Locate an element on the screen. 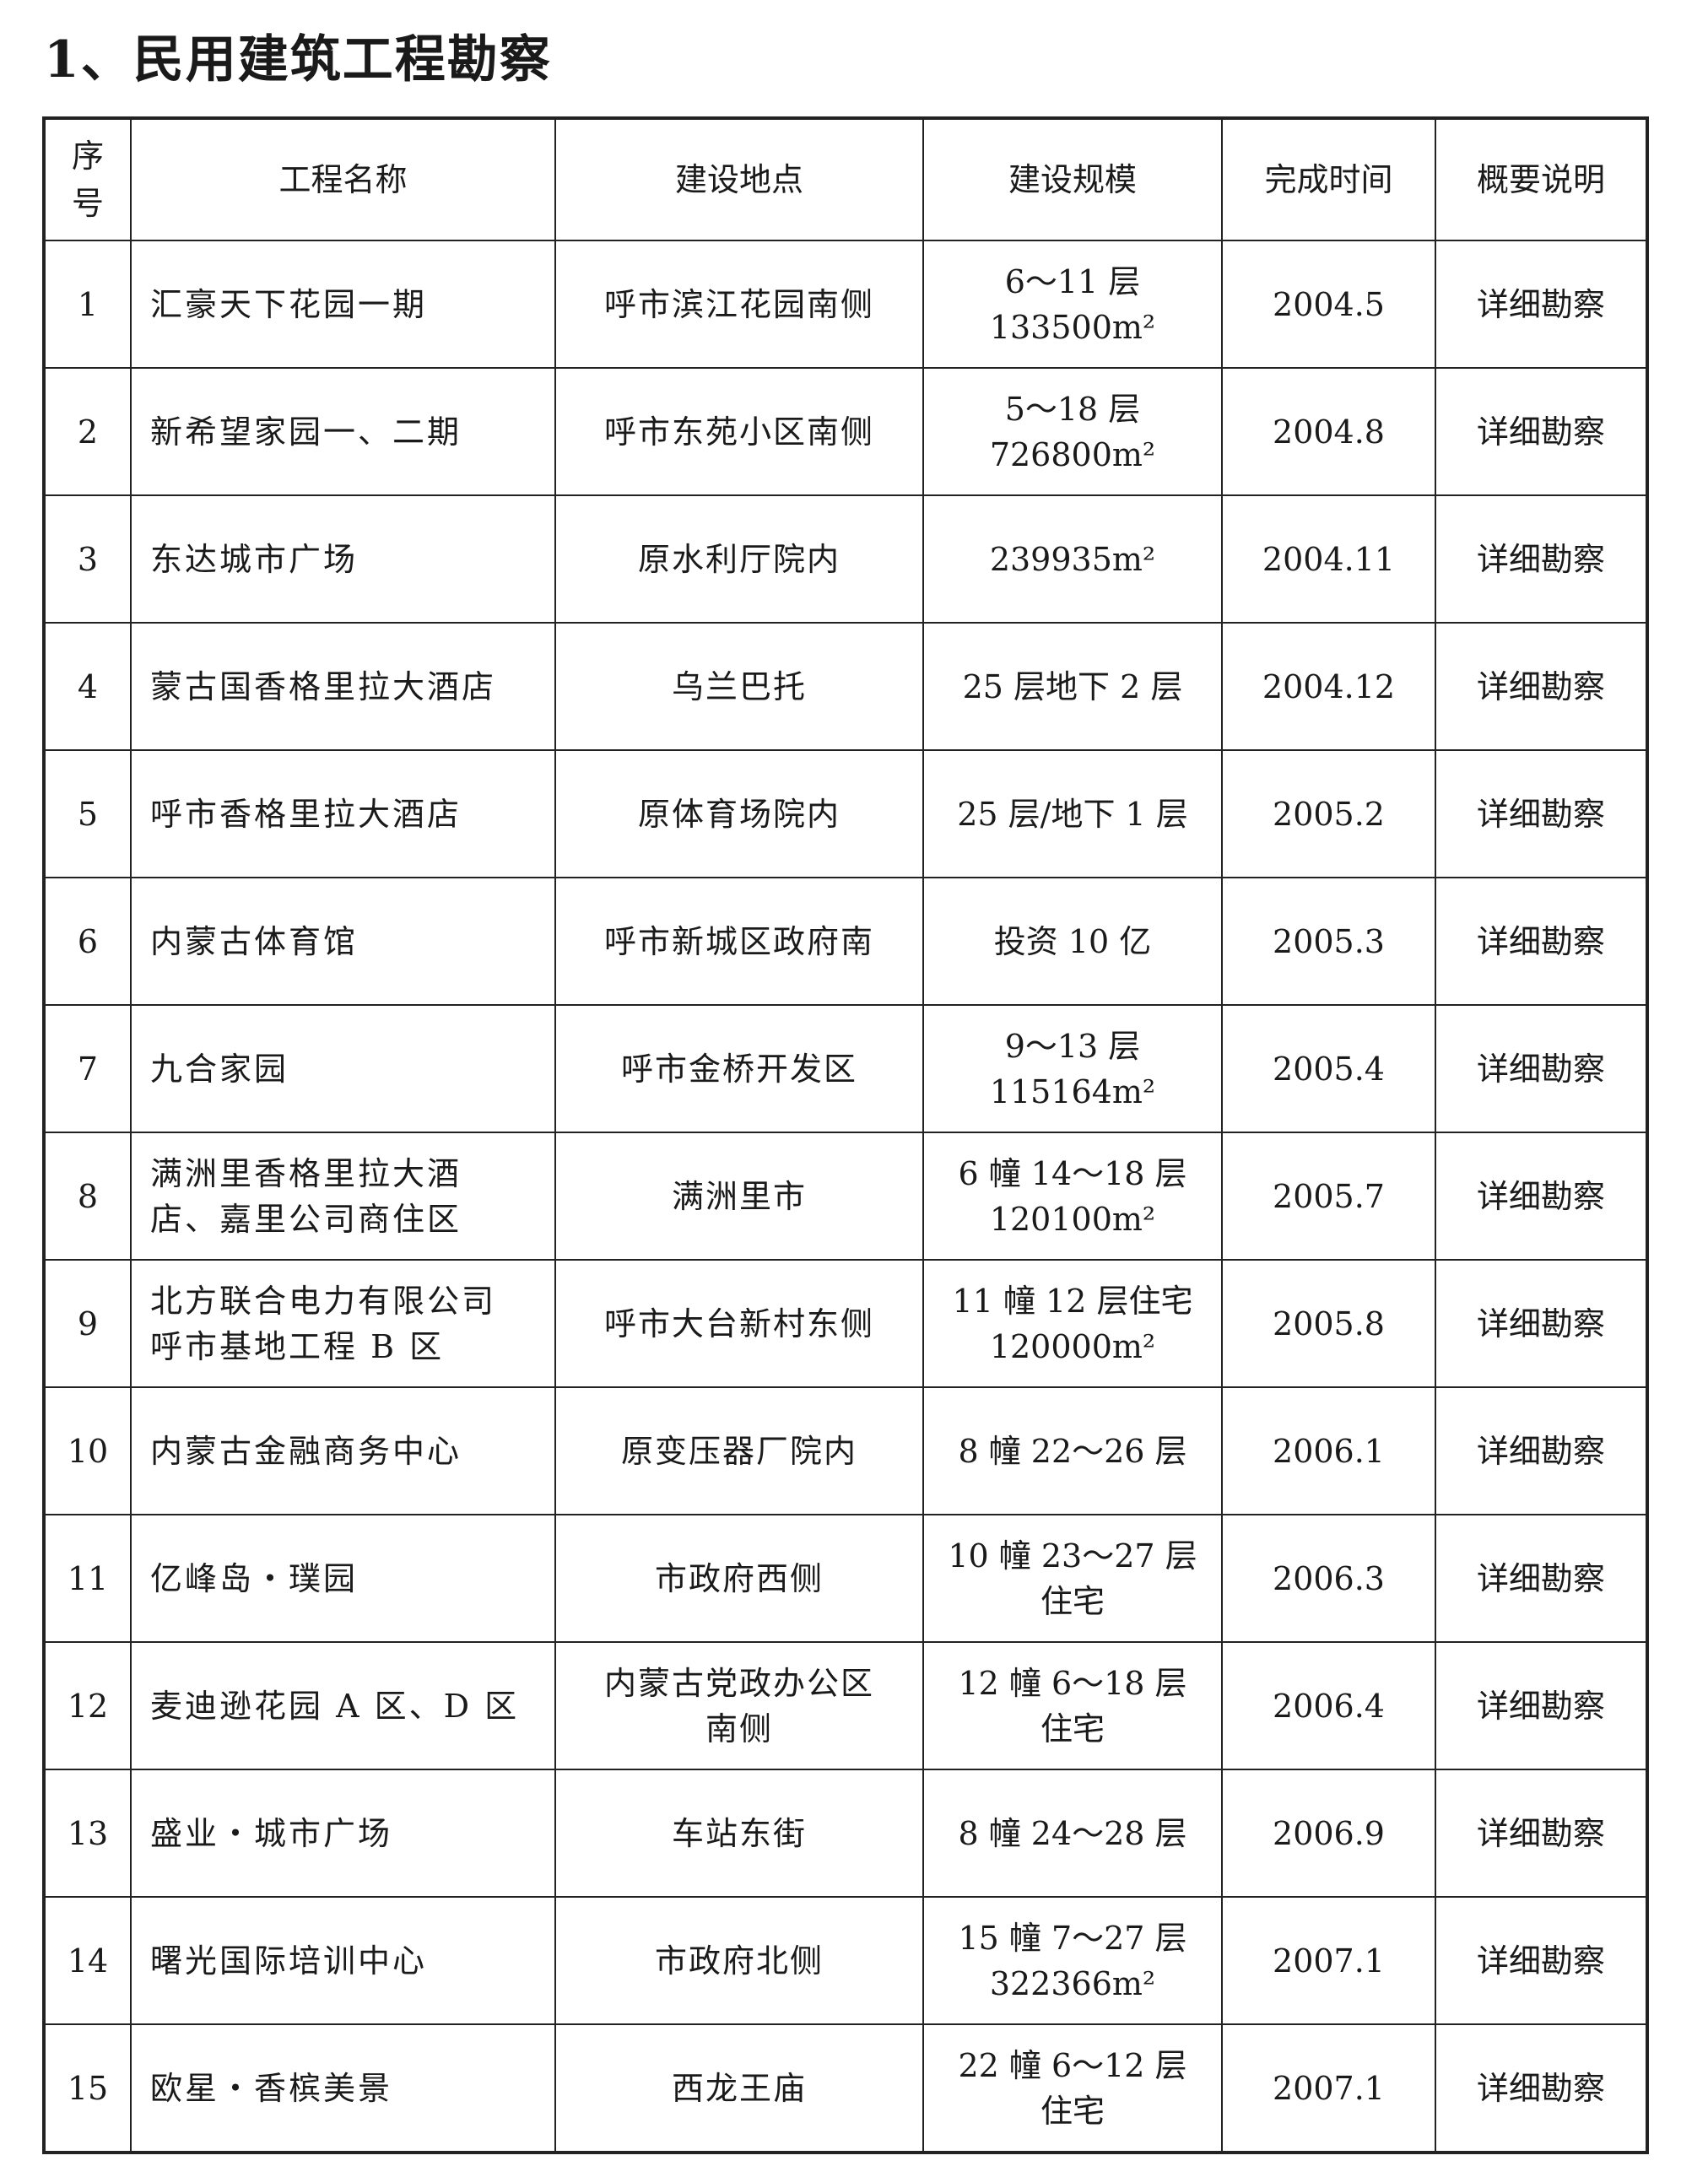 The height and width of the screenshot is (2177, 1708). cell-name: 盛业・城市广场 is located at coordinates (343, 1833).